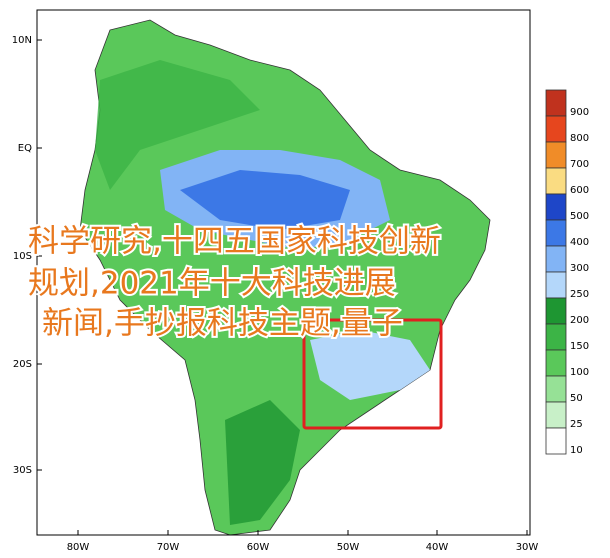 The image size is (610, 558). Describe the element at coordinates (370, 365) in the screenshot. I see `precip-mid` at that location.